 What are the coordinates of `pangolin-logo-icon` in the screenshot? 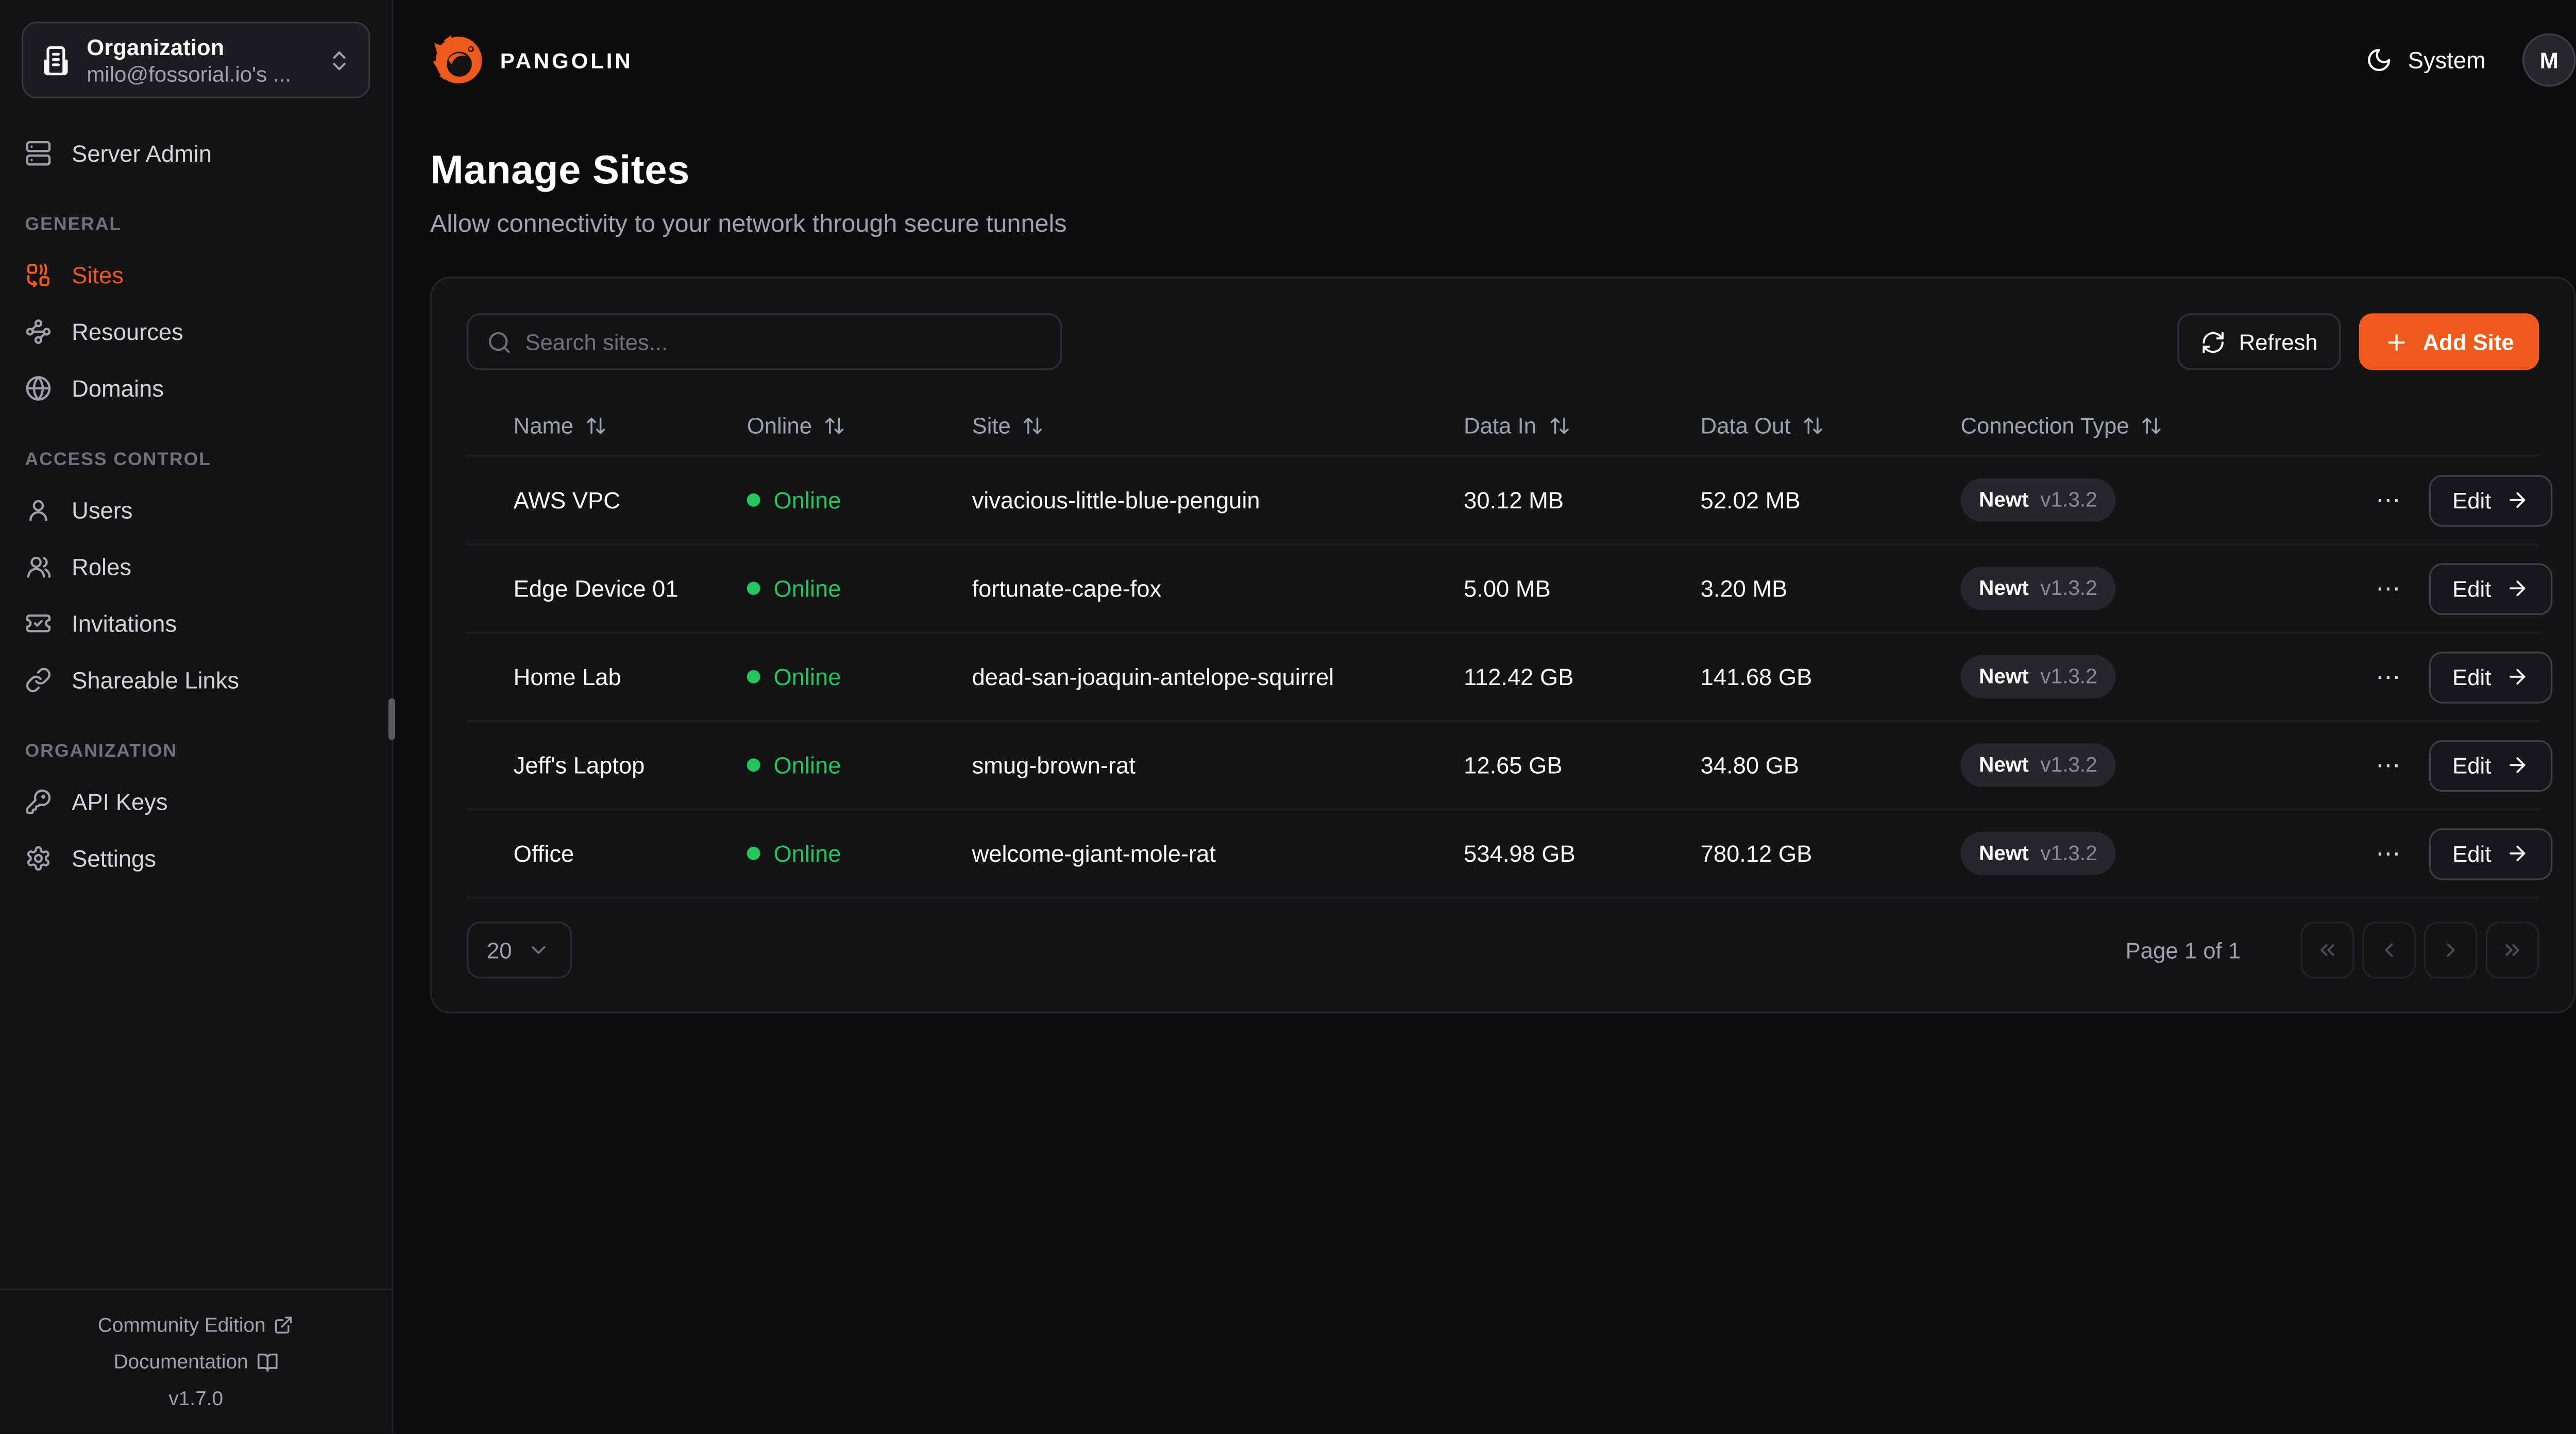 It's located at (459, 59).